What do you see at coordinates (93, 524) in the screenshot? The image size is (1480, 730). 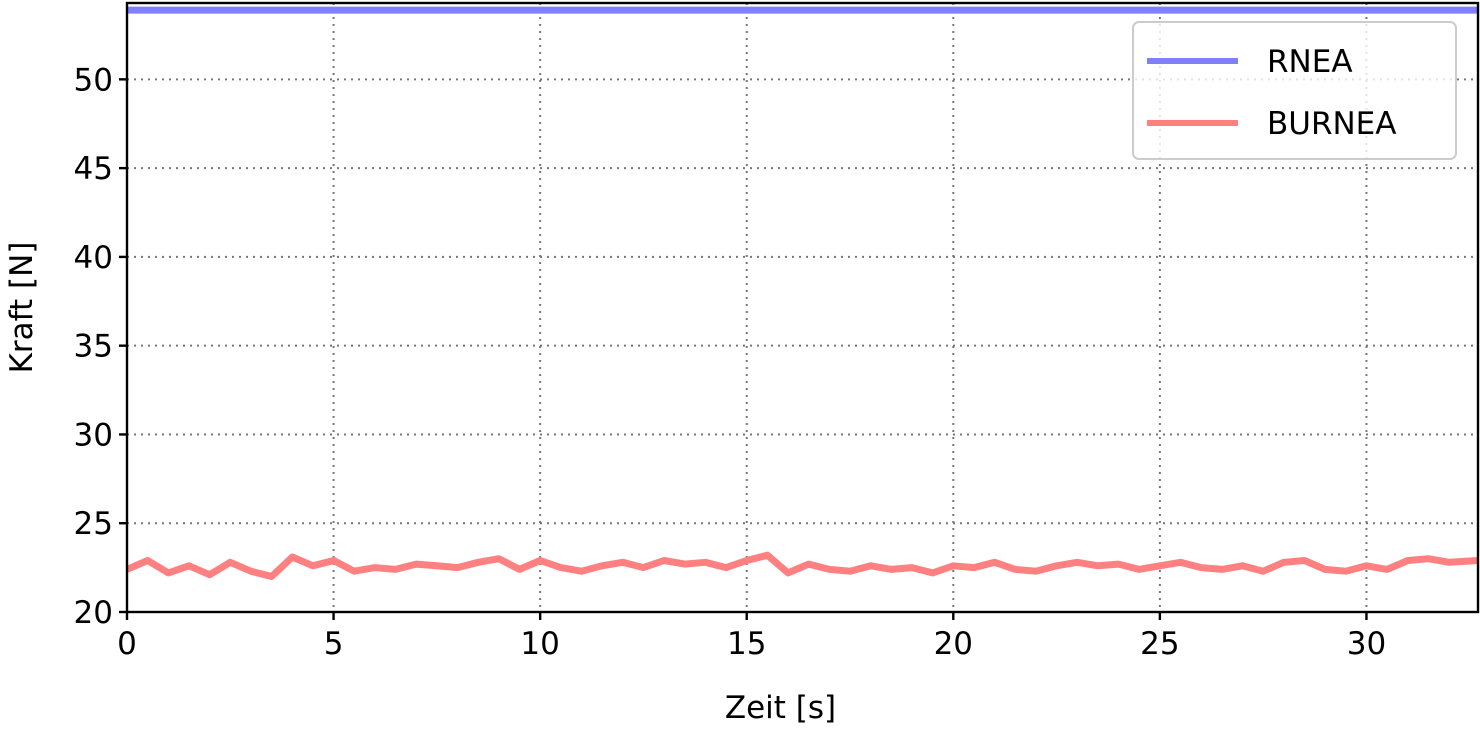 I see `y-tick-label: 25` at bounding box center [93, 524].